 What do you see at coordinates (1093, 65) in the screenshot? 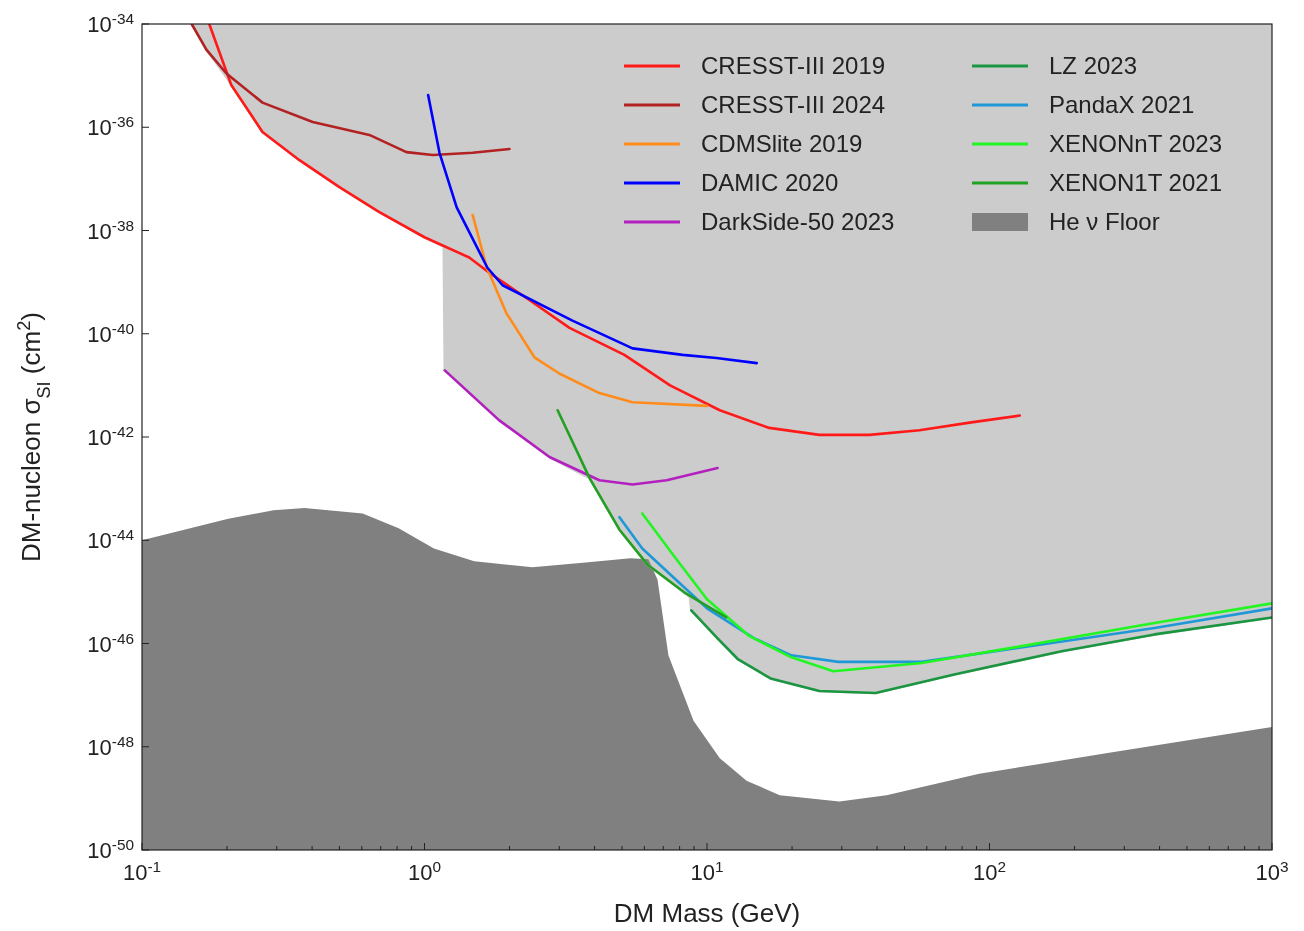
I see `legend-label: LZ 2023` at bounding box center [1093, 65].